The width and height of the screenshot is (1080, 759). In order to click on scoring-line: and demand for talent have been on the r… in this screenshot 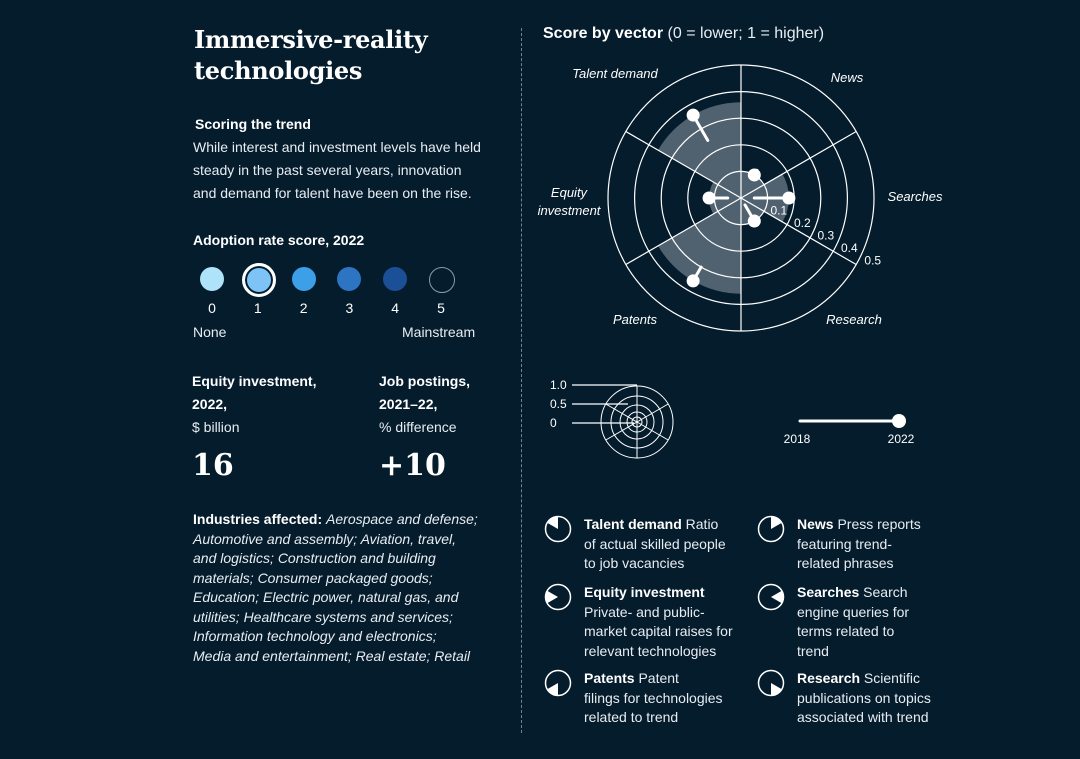, I will do `click(332, 193)`.